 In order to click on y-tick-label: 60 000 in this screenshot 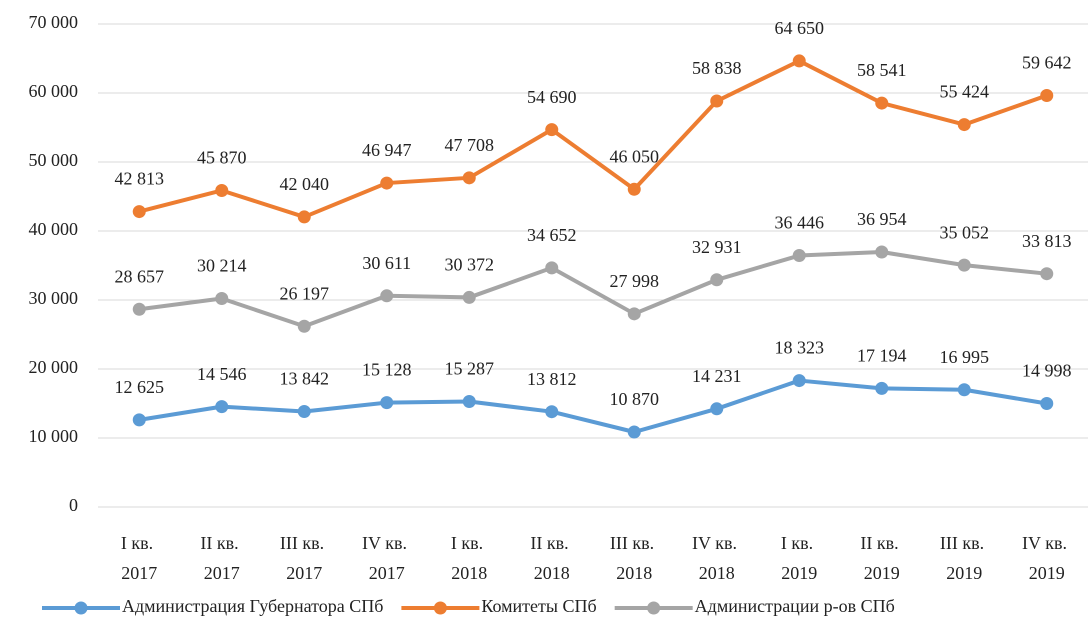, I will do `click(54, 91)`.